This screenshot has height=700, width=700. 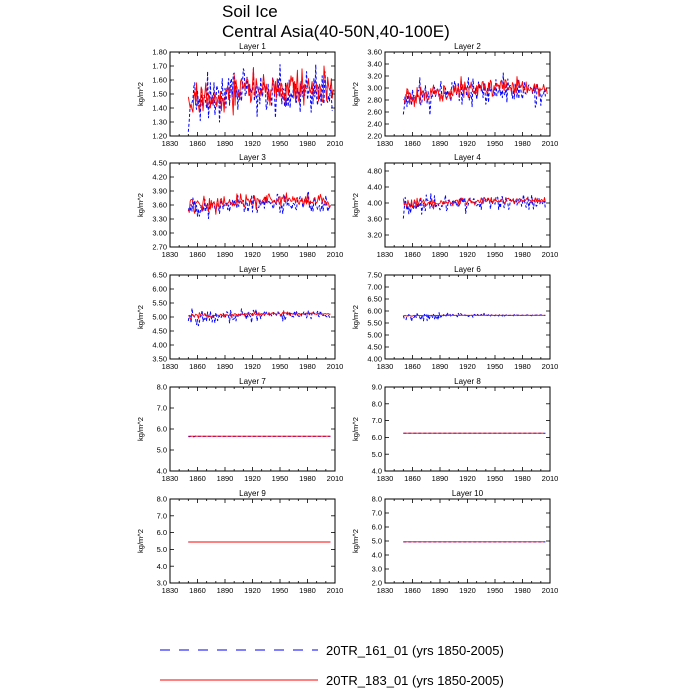 I want to click on y-tick-label: 2.40, so click(x=374, y=124).